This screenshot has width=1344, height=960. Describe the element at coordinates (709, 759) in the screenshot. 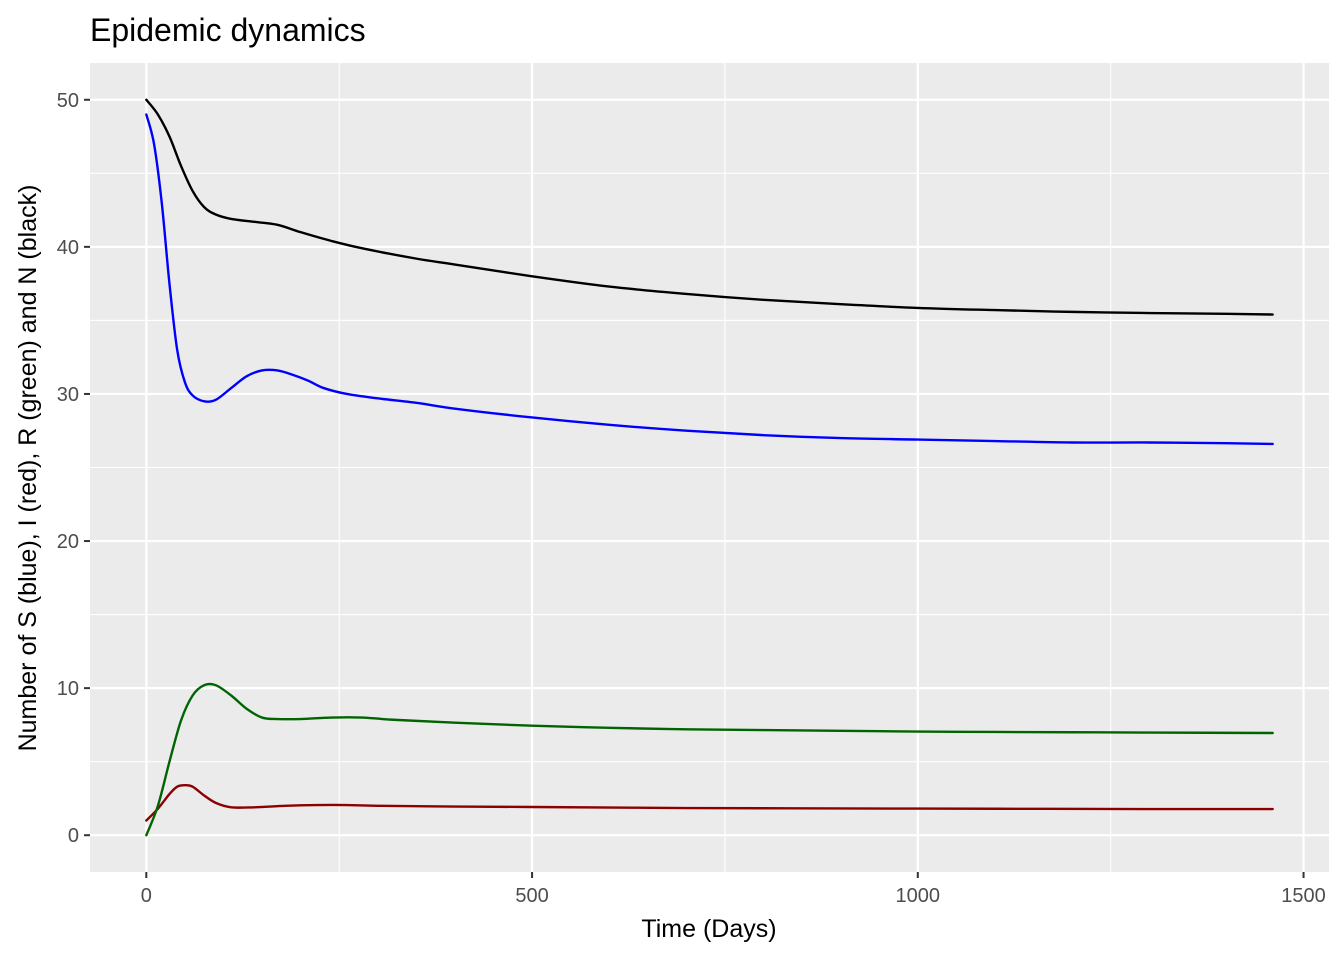

I see `series-line-R` at that location.